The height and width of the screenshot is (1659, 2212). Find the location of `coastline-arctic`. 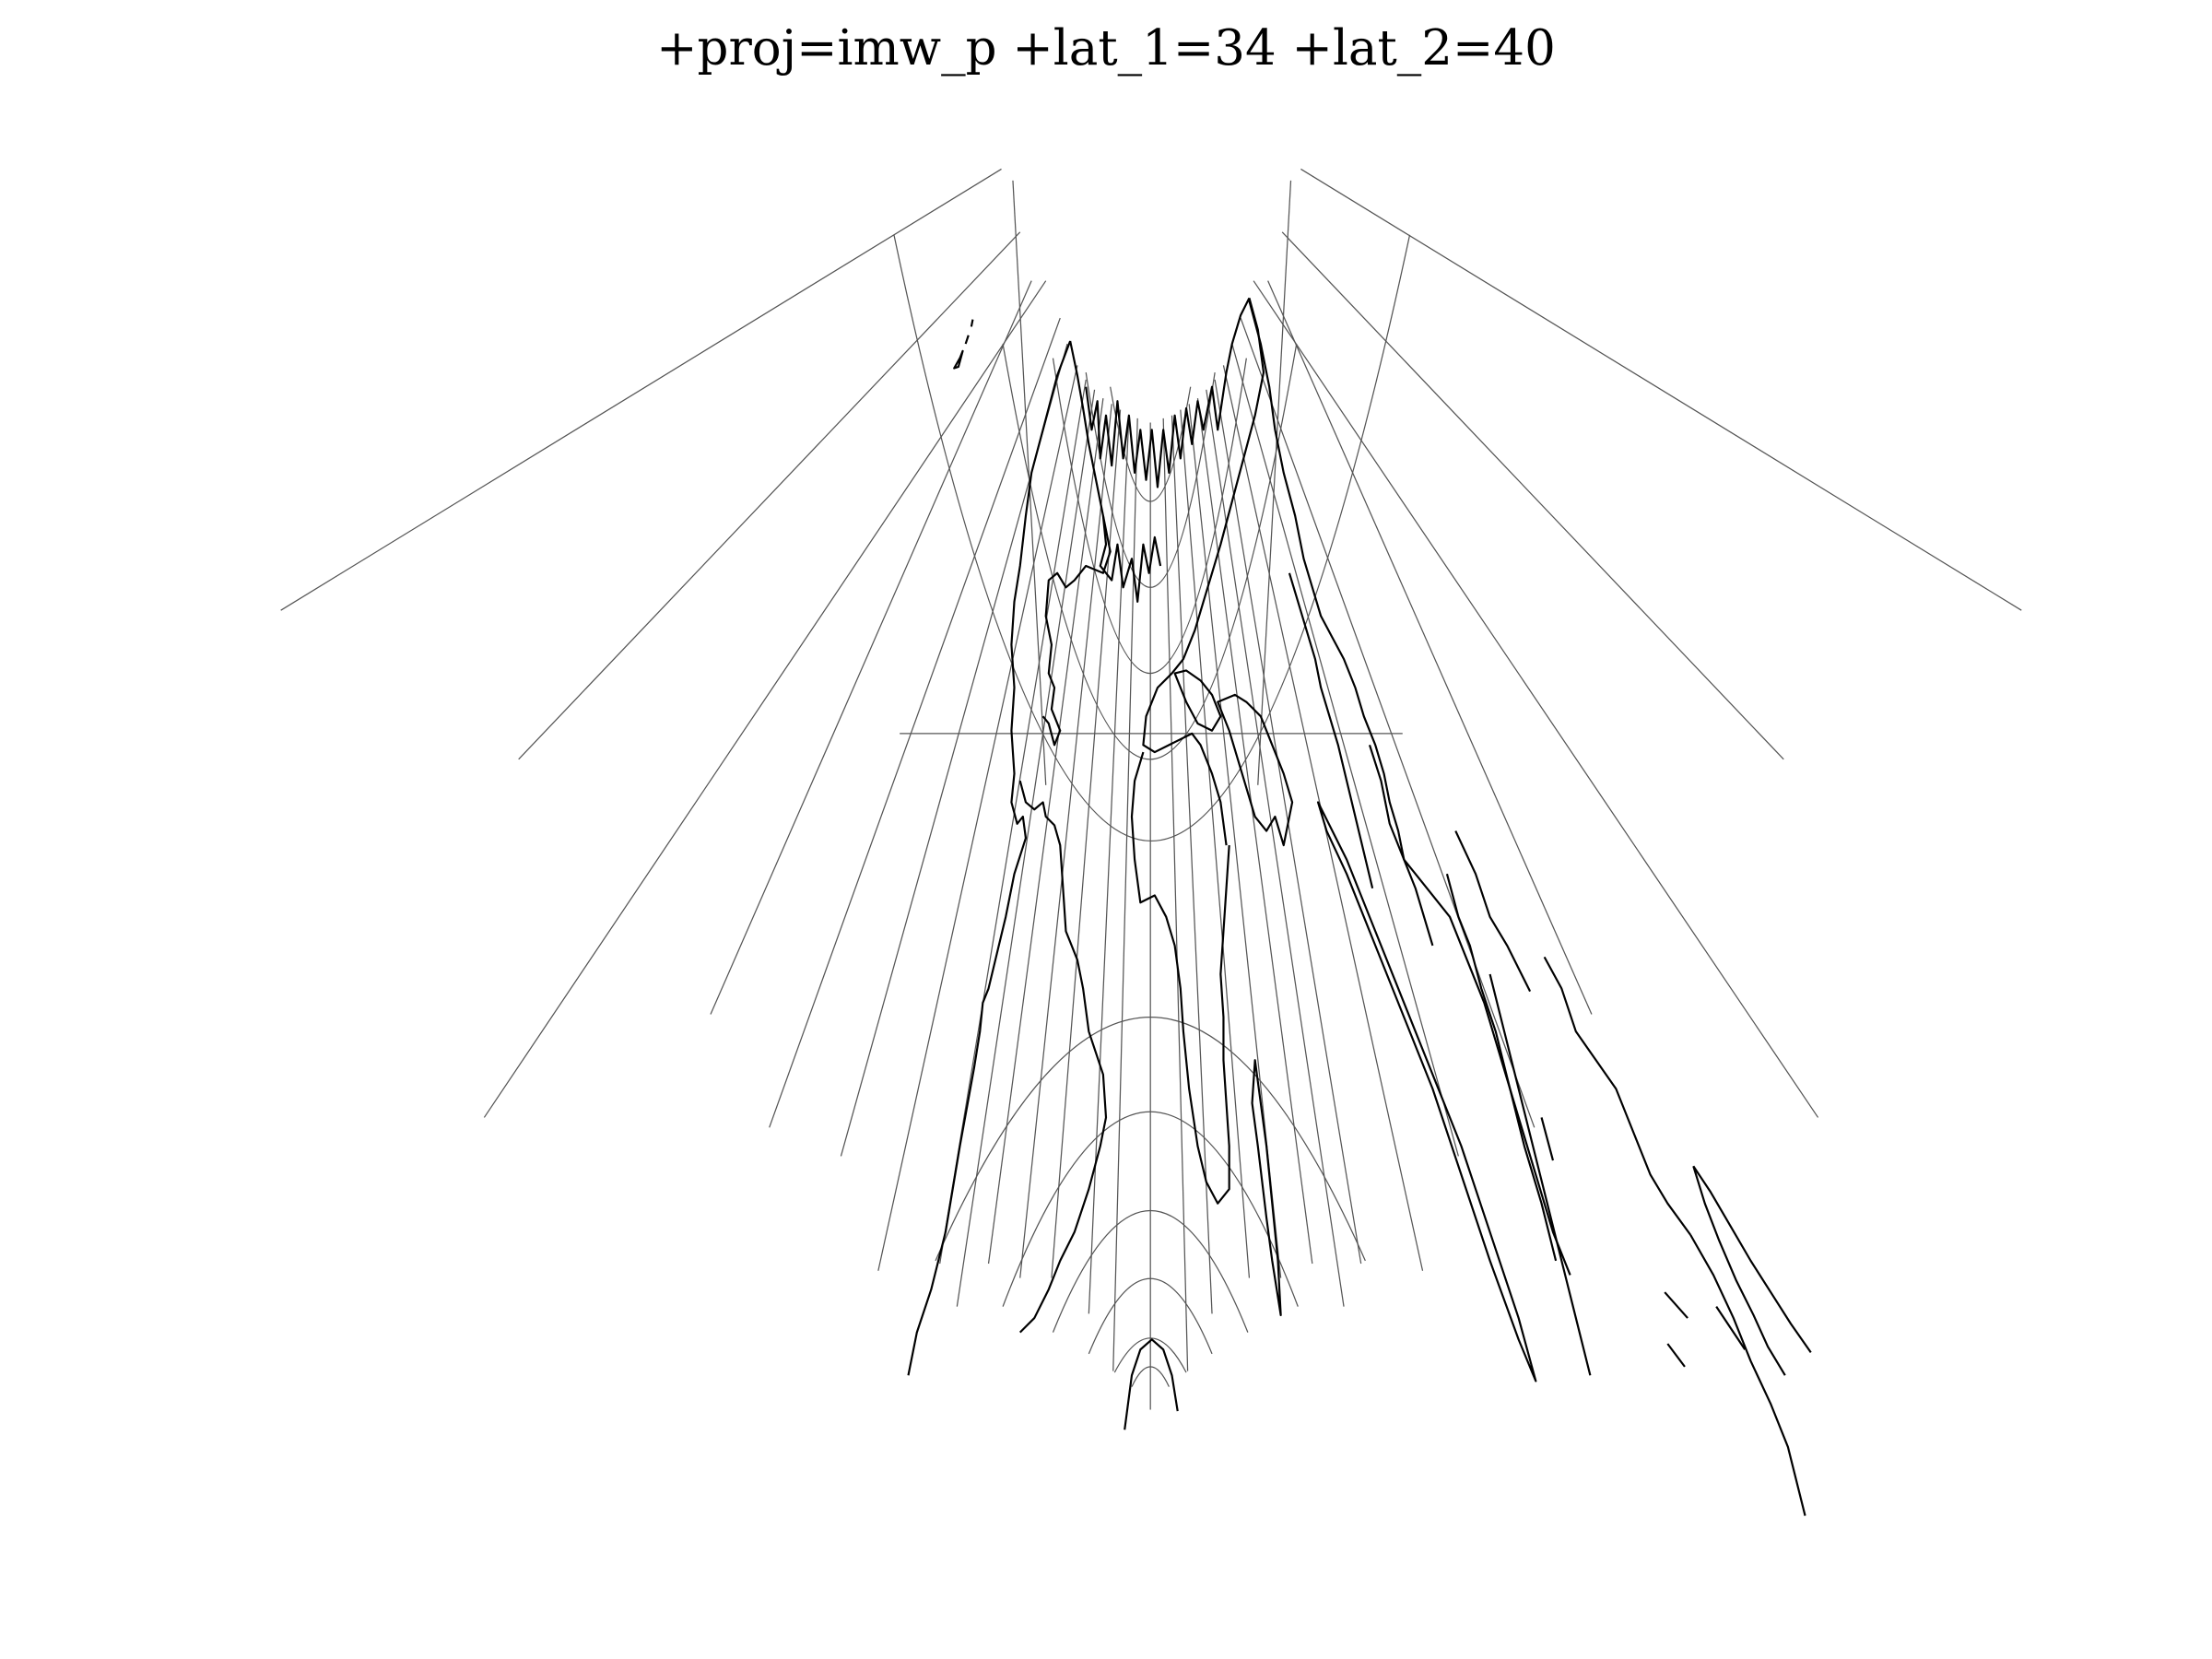

coastline-arctic is located at coordinates (1168, 392).